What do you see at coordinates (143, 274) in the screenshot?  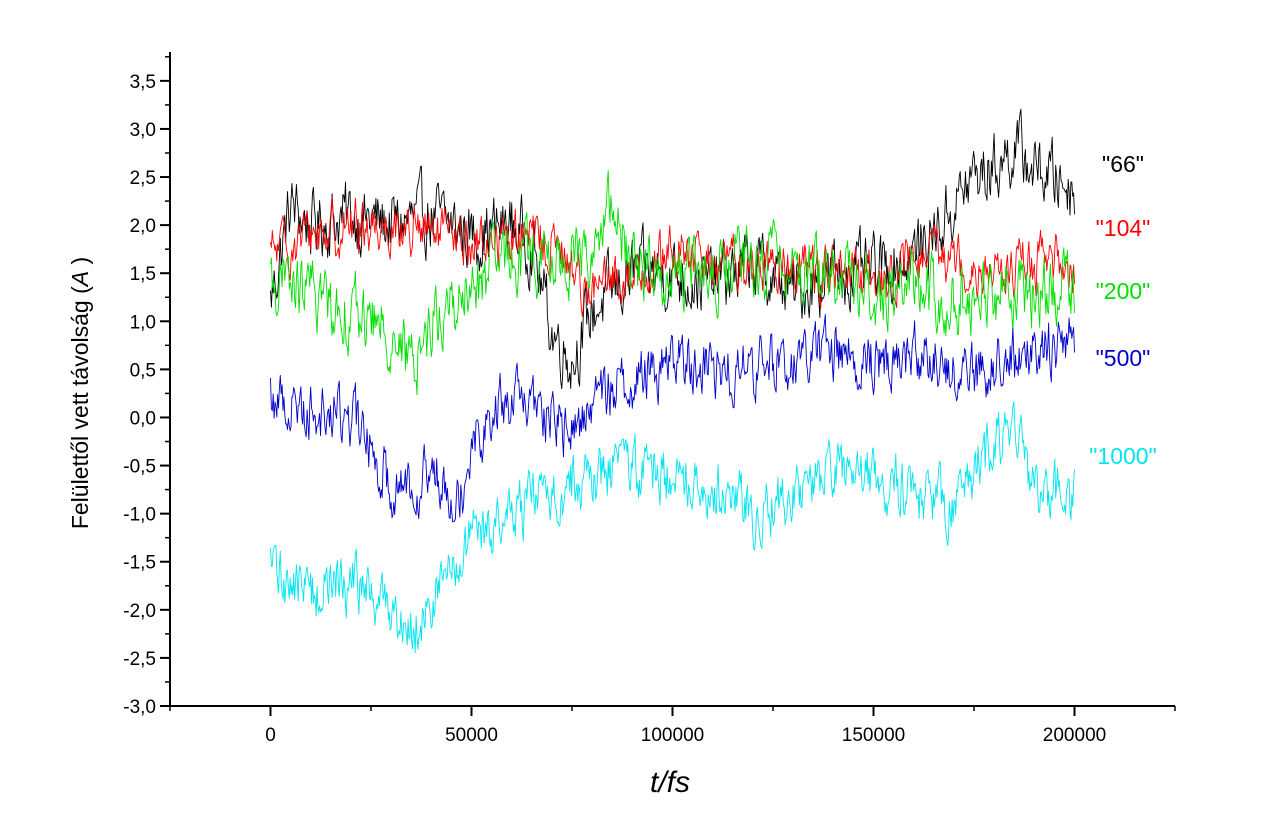 I see `y-tick-label: 1,5` at bounding box center [143, 274].